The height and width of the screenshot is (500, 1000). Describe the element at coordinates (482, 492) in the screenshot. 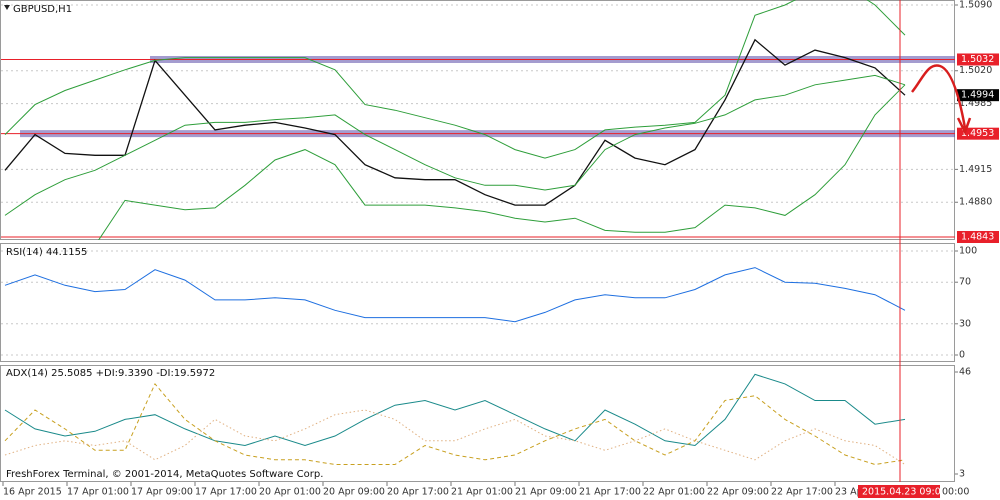

I see `x-tick-label: 21 Apr 01:00` at that location.